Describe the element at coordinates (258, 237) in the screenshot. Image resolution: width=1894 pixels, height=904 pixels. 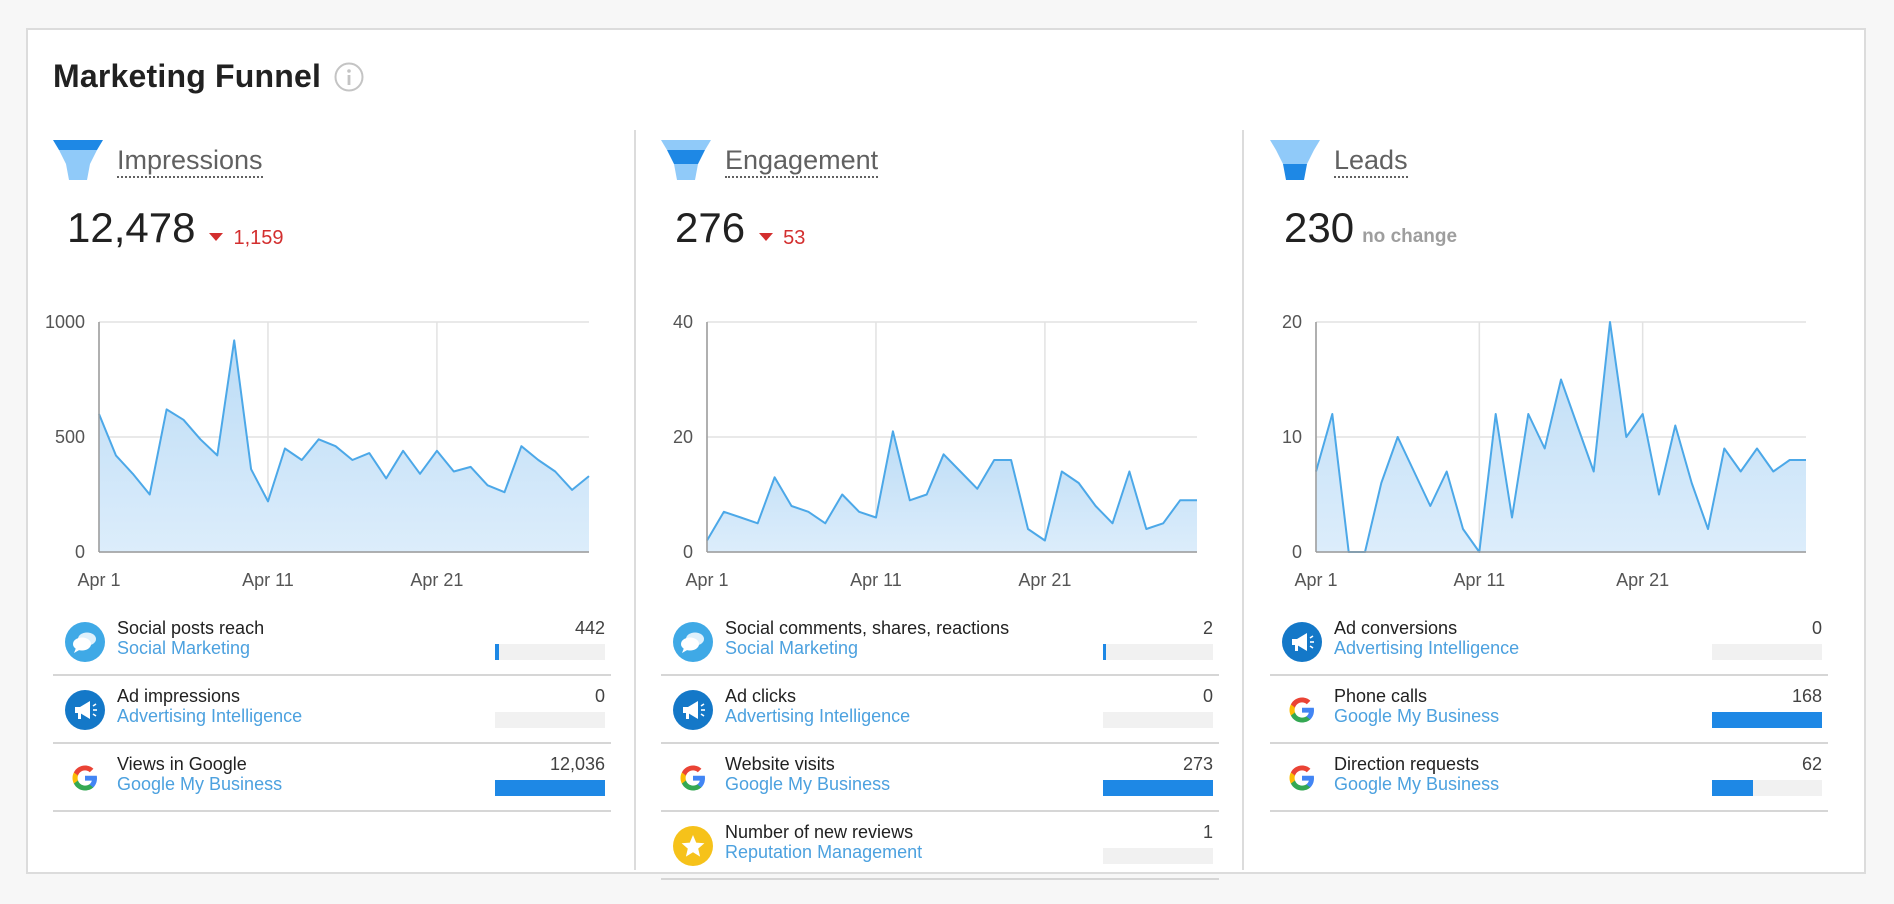
I see `kpi-delta-value: 1,159` at that location.